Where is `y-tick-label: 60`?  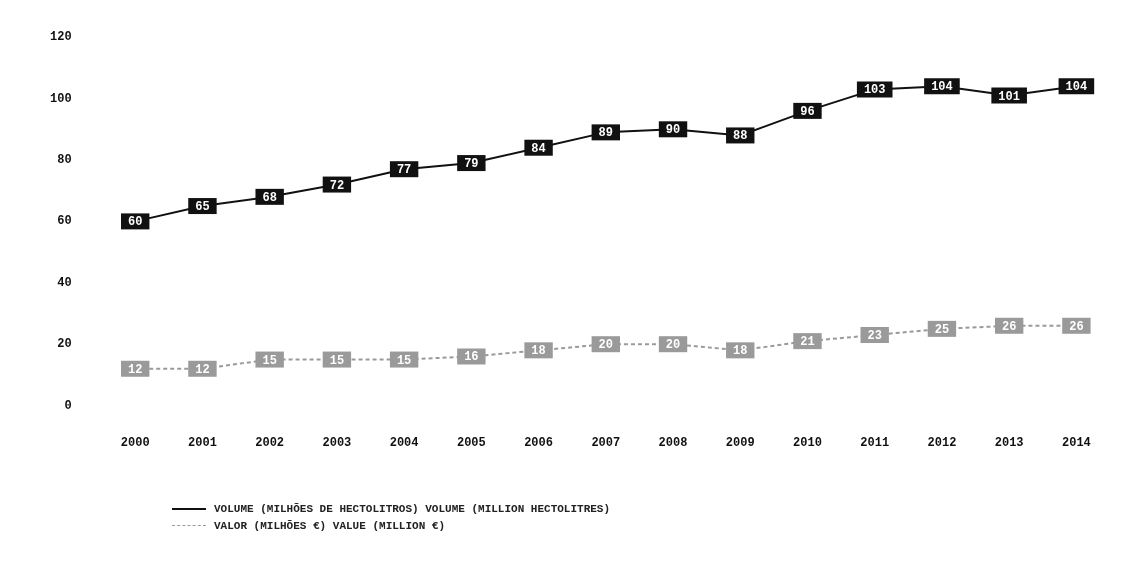 y-tick-label: 60 is located at coordinates (64, 221).